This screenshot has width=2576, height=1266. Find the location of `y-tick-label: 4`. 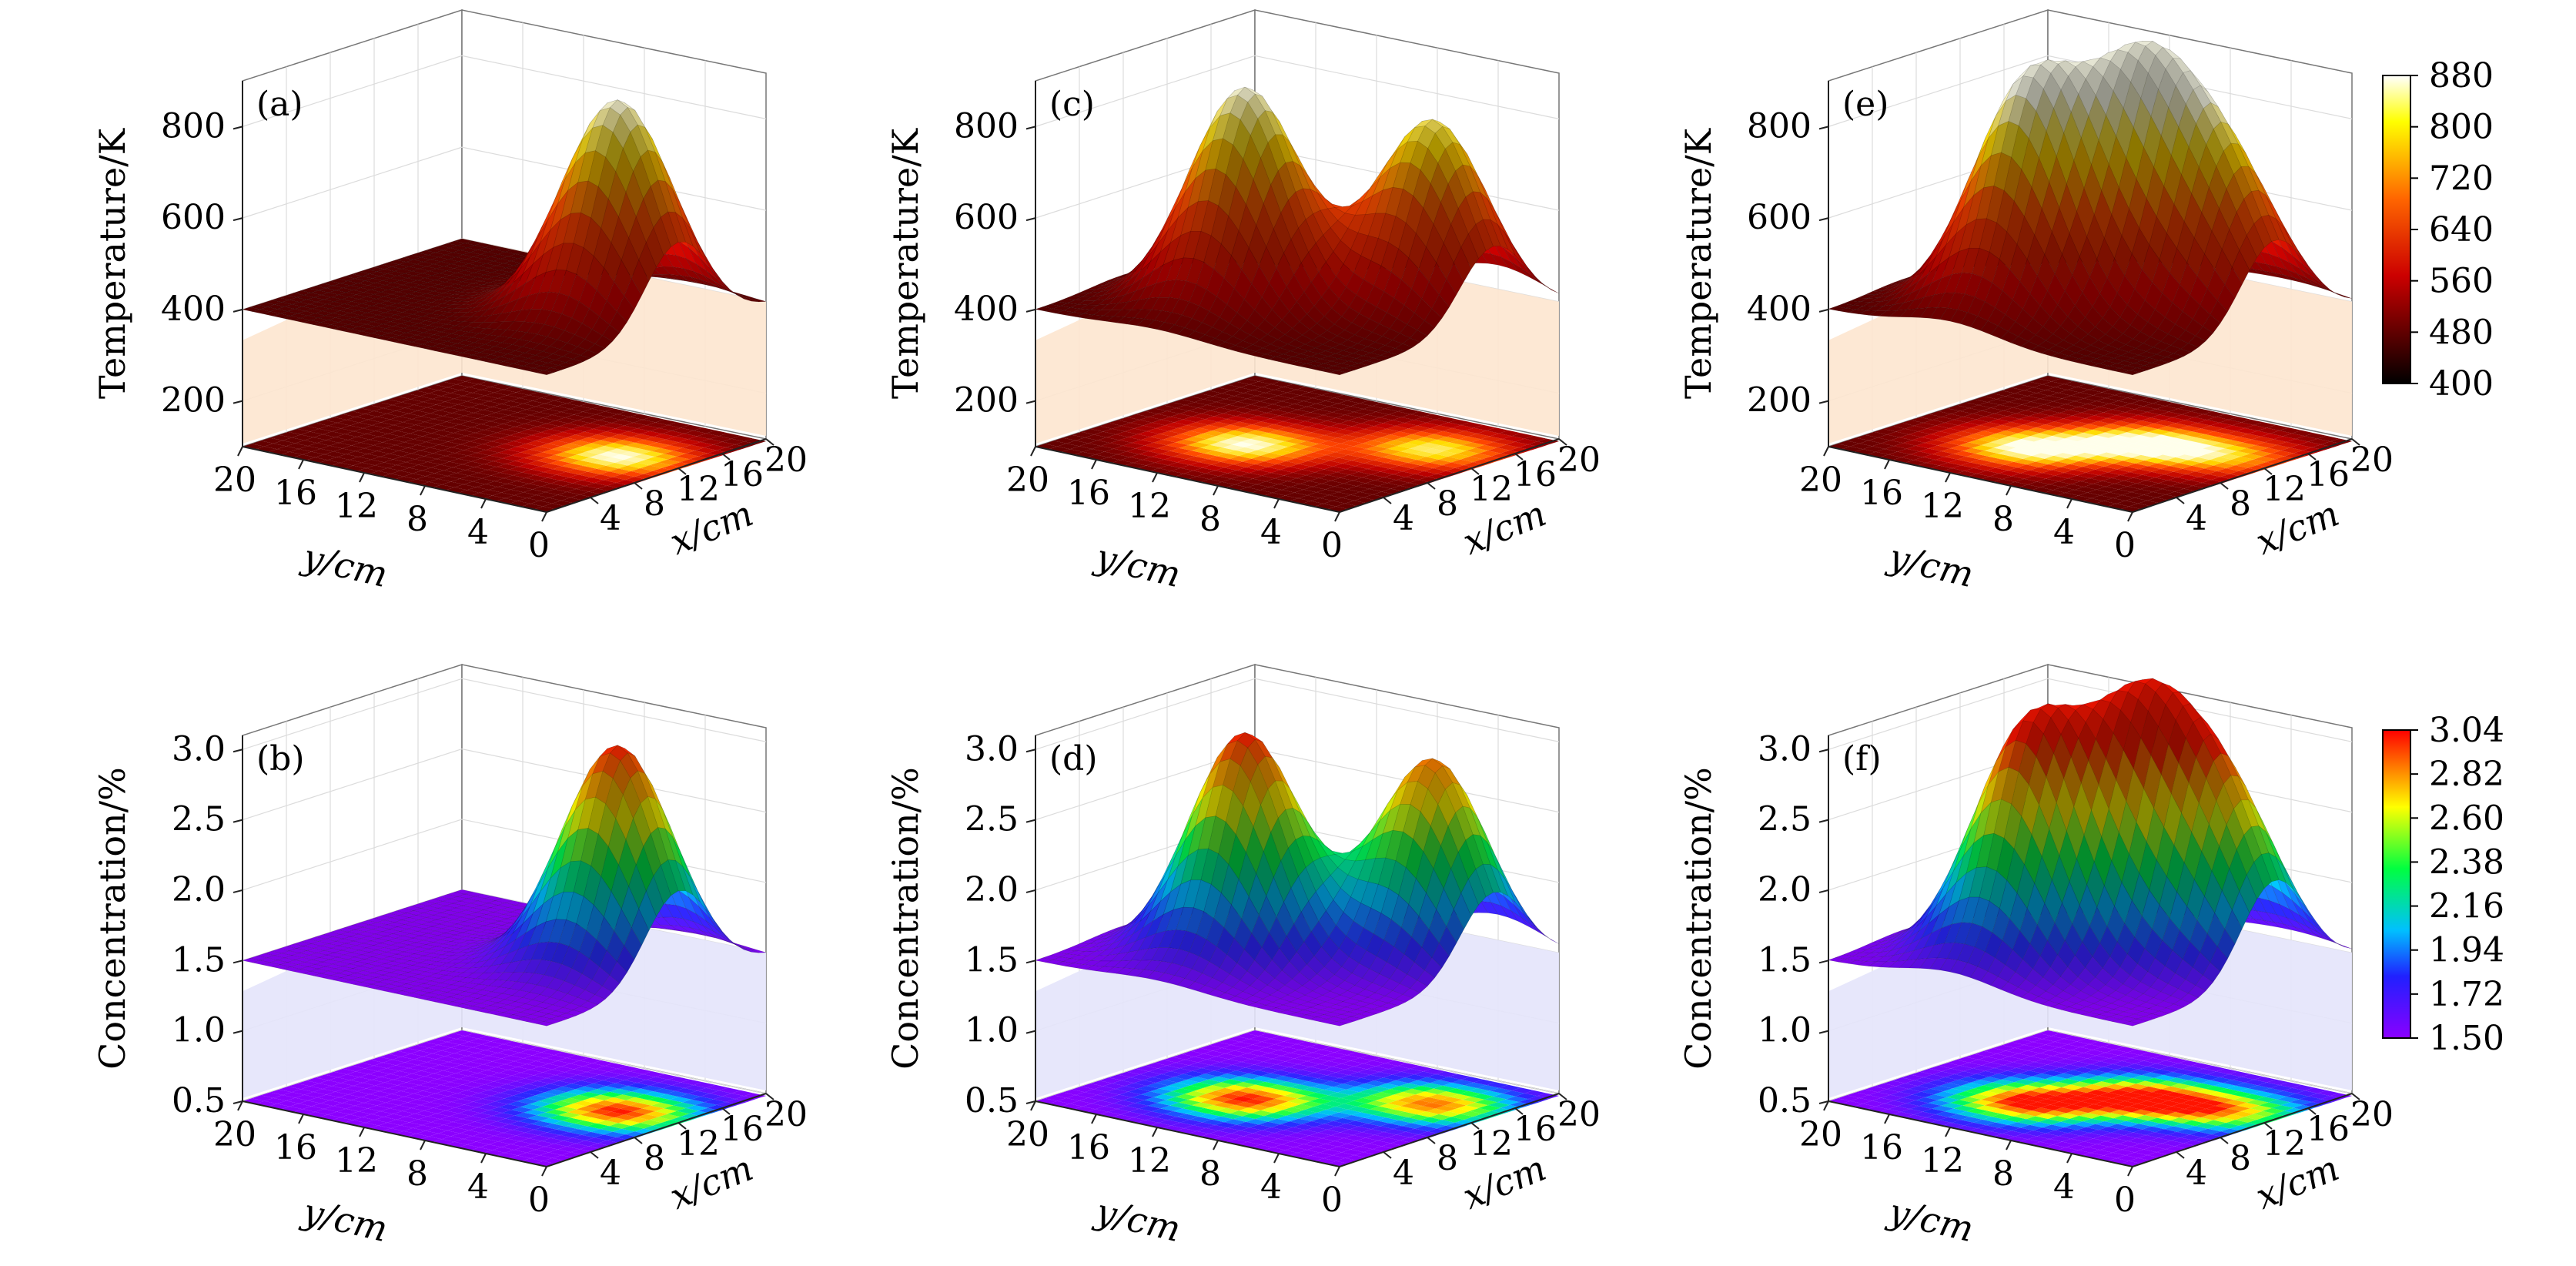

y-tick-label: 4 is located at coordinates (478, 532).